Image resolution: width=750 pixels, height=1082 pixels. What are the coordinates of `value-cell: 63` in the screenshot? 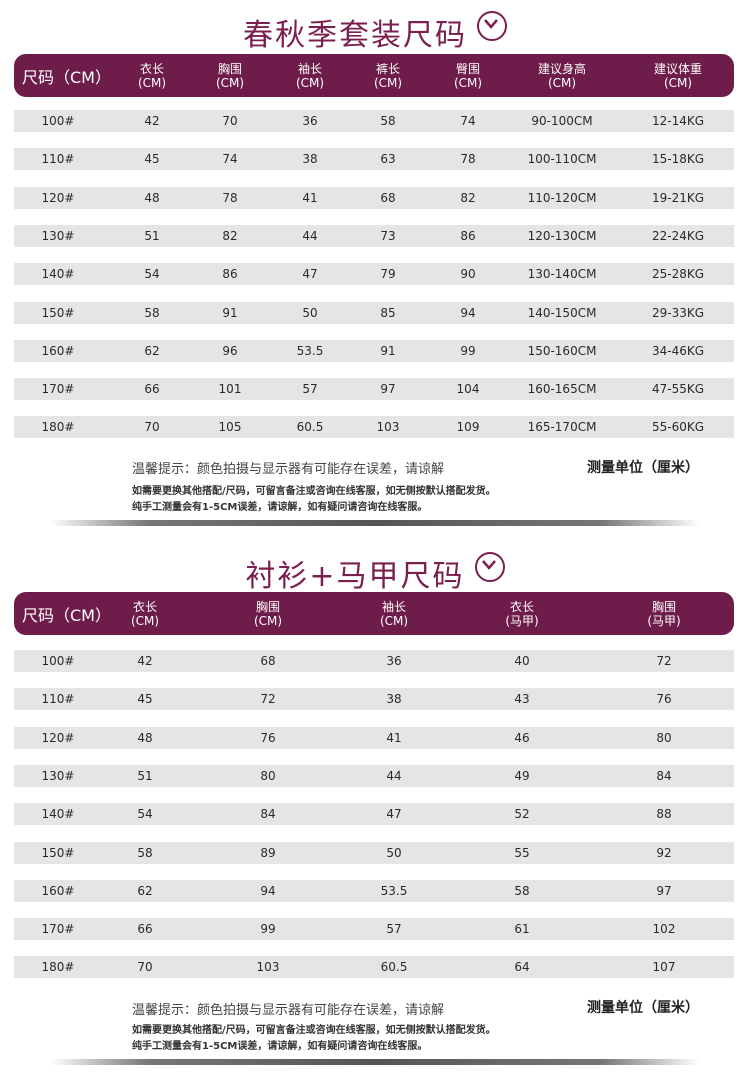 It's located at (388, 159).